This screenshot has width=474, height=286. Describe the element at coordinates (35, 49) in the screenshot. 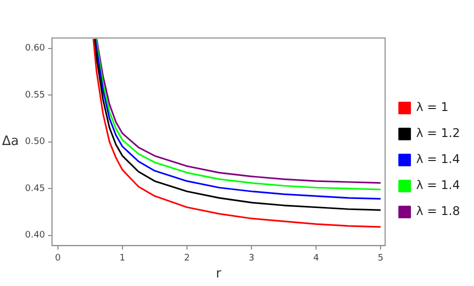

I see `y-tick-label: 0.60` at that location.